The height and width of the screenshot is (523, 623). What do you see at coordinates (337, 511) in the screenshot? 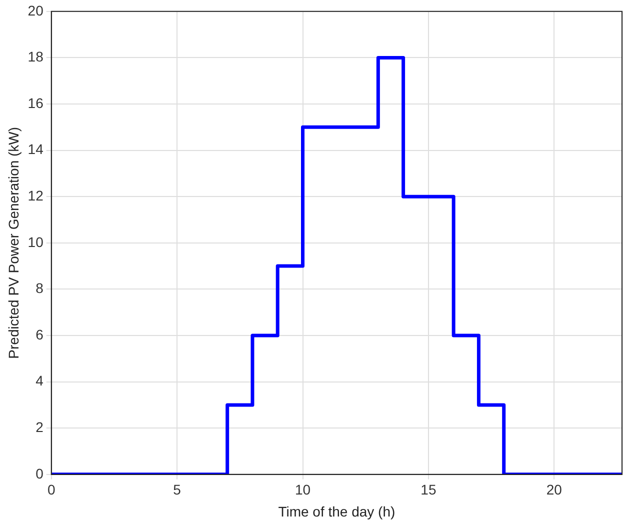
I see `x-axis-title: Time of the day (h)` at bounding box center [337, 511].